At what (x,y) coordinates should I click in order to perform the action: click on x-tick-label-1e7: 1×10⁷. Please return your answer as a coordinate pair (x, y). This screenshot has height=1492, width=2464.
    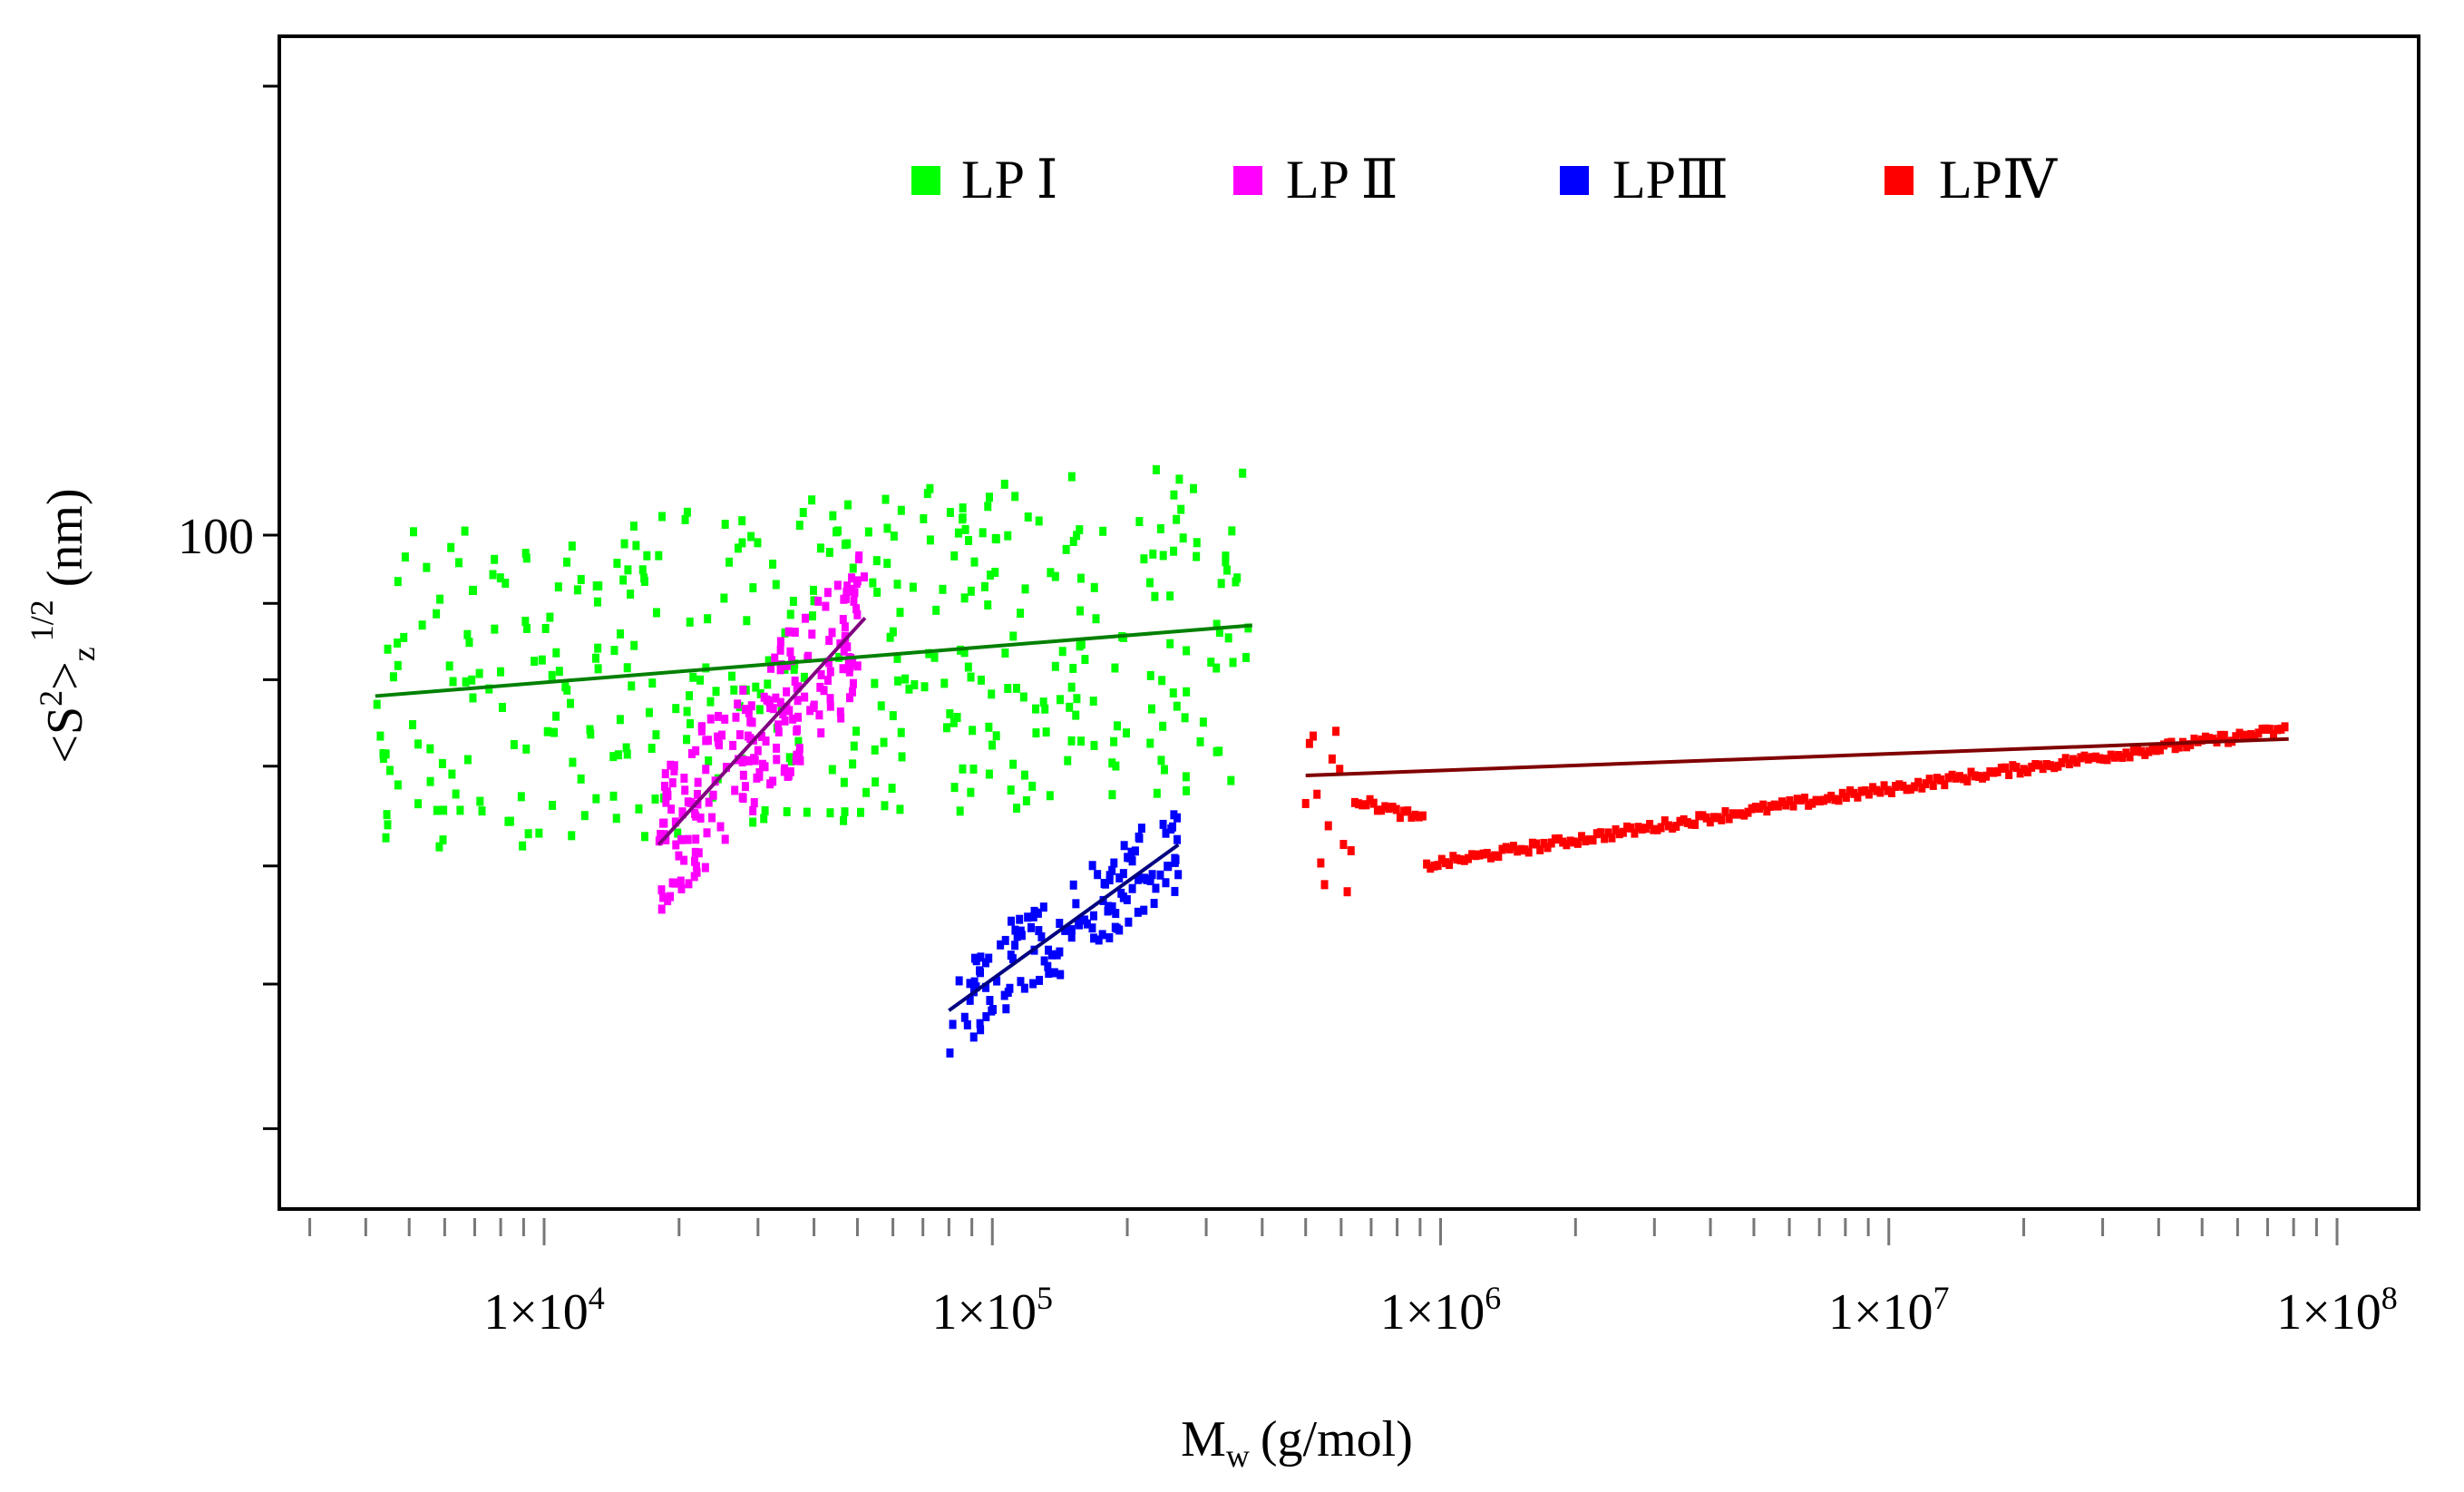
    Looking at the image, I should click on (1889, 1310).